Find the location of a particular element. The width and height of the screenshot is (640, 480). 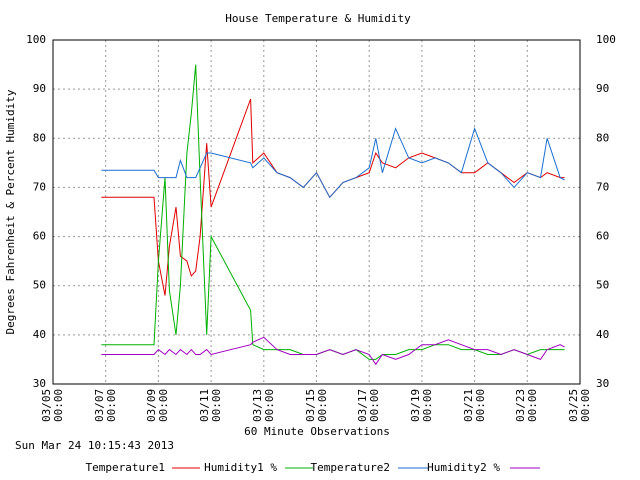

y-tick-label: 70 is located at coordinates (39, 186).